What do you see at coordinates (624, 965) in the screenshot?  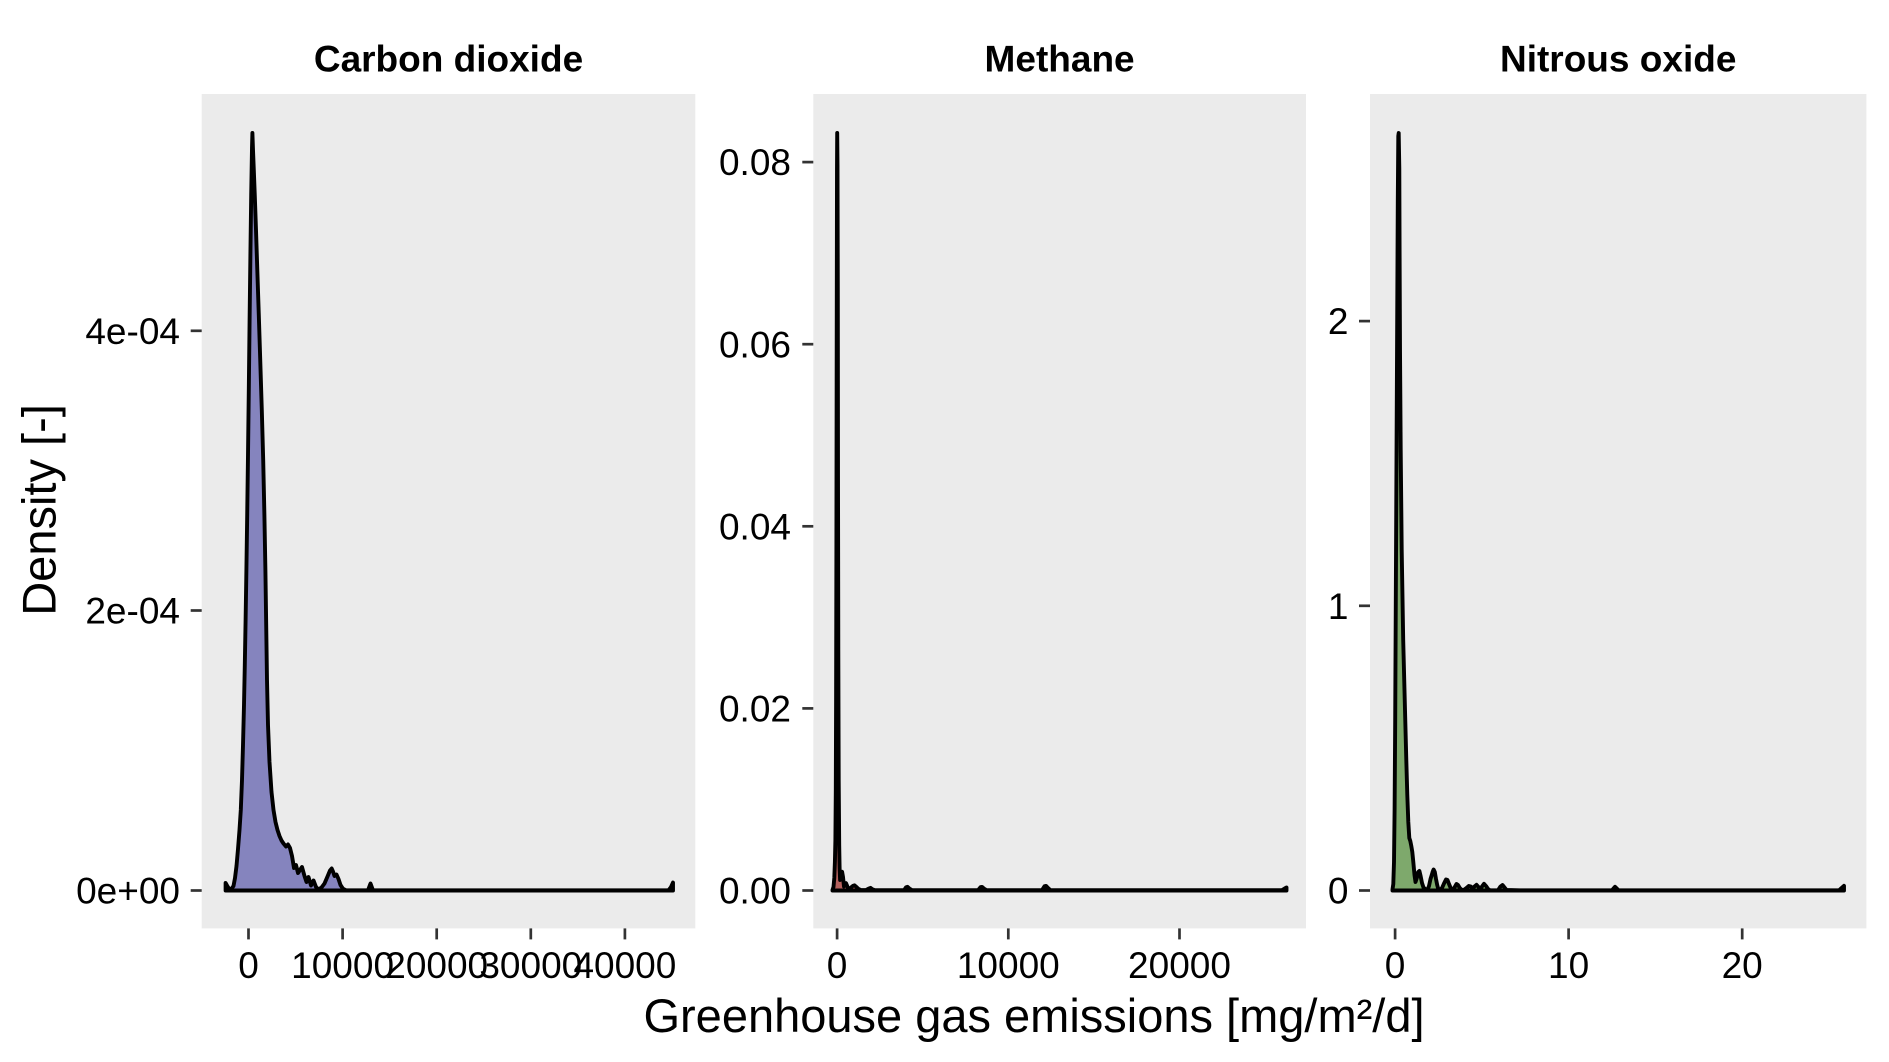 I see `svg-text: 40000` at bounding box center [624, 965].